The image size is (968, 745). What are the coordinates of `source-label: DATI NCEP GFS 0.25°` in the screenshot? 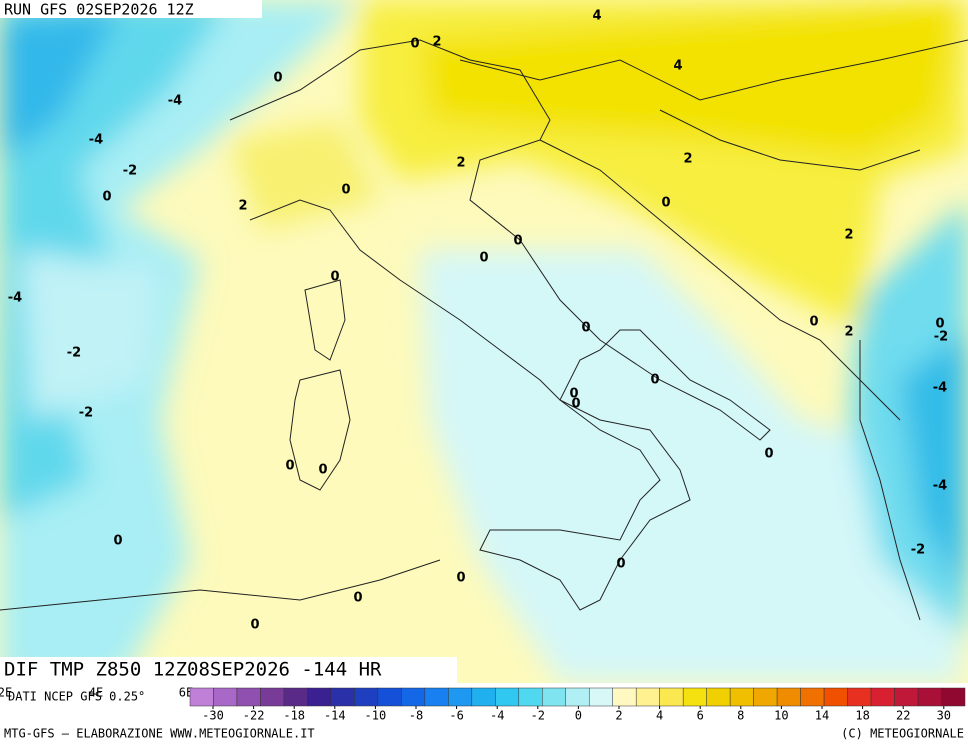 It's located at (76, 697).